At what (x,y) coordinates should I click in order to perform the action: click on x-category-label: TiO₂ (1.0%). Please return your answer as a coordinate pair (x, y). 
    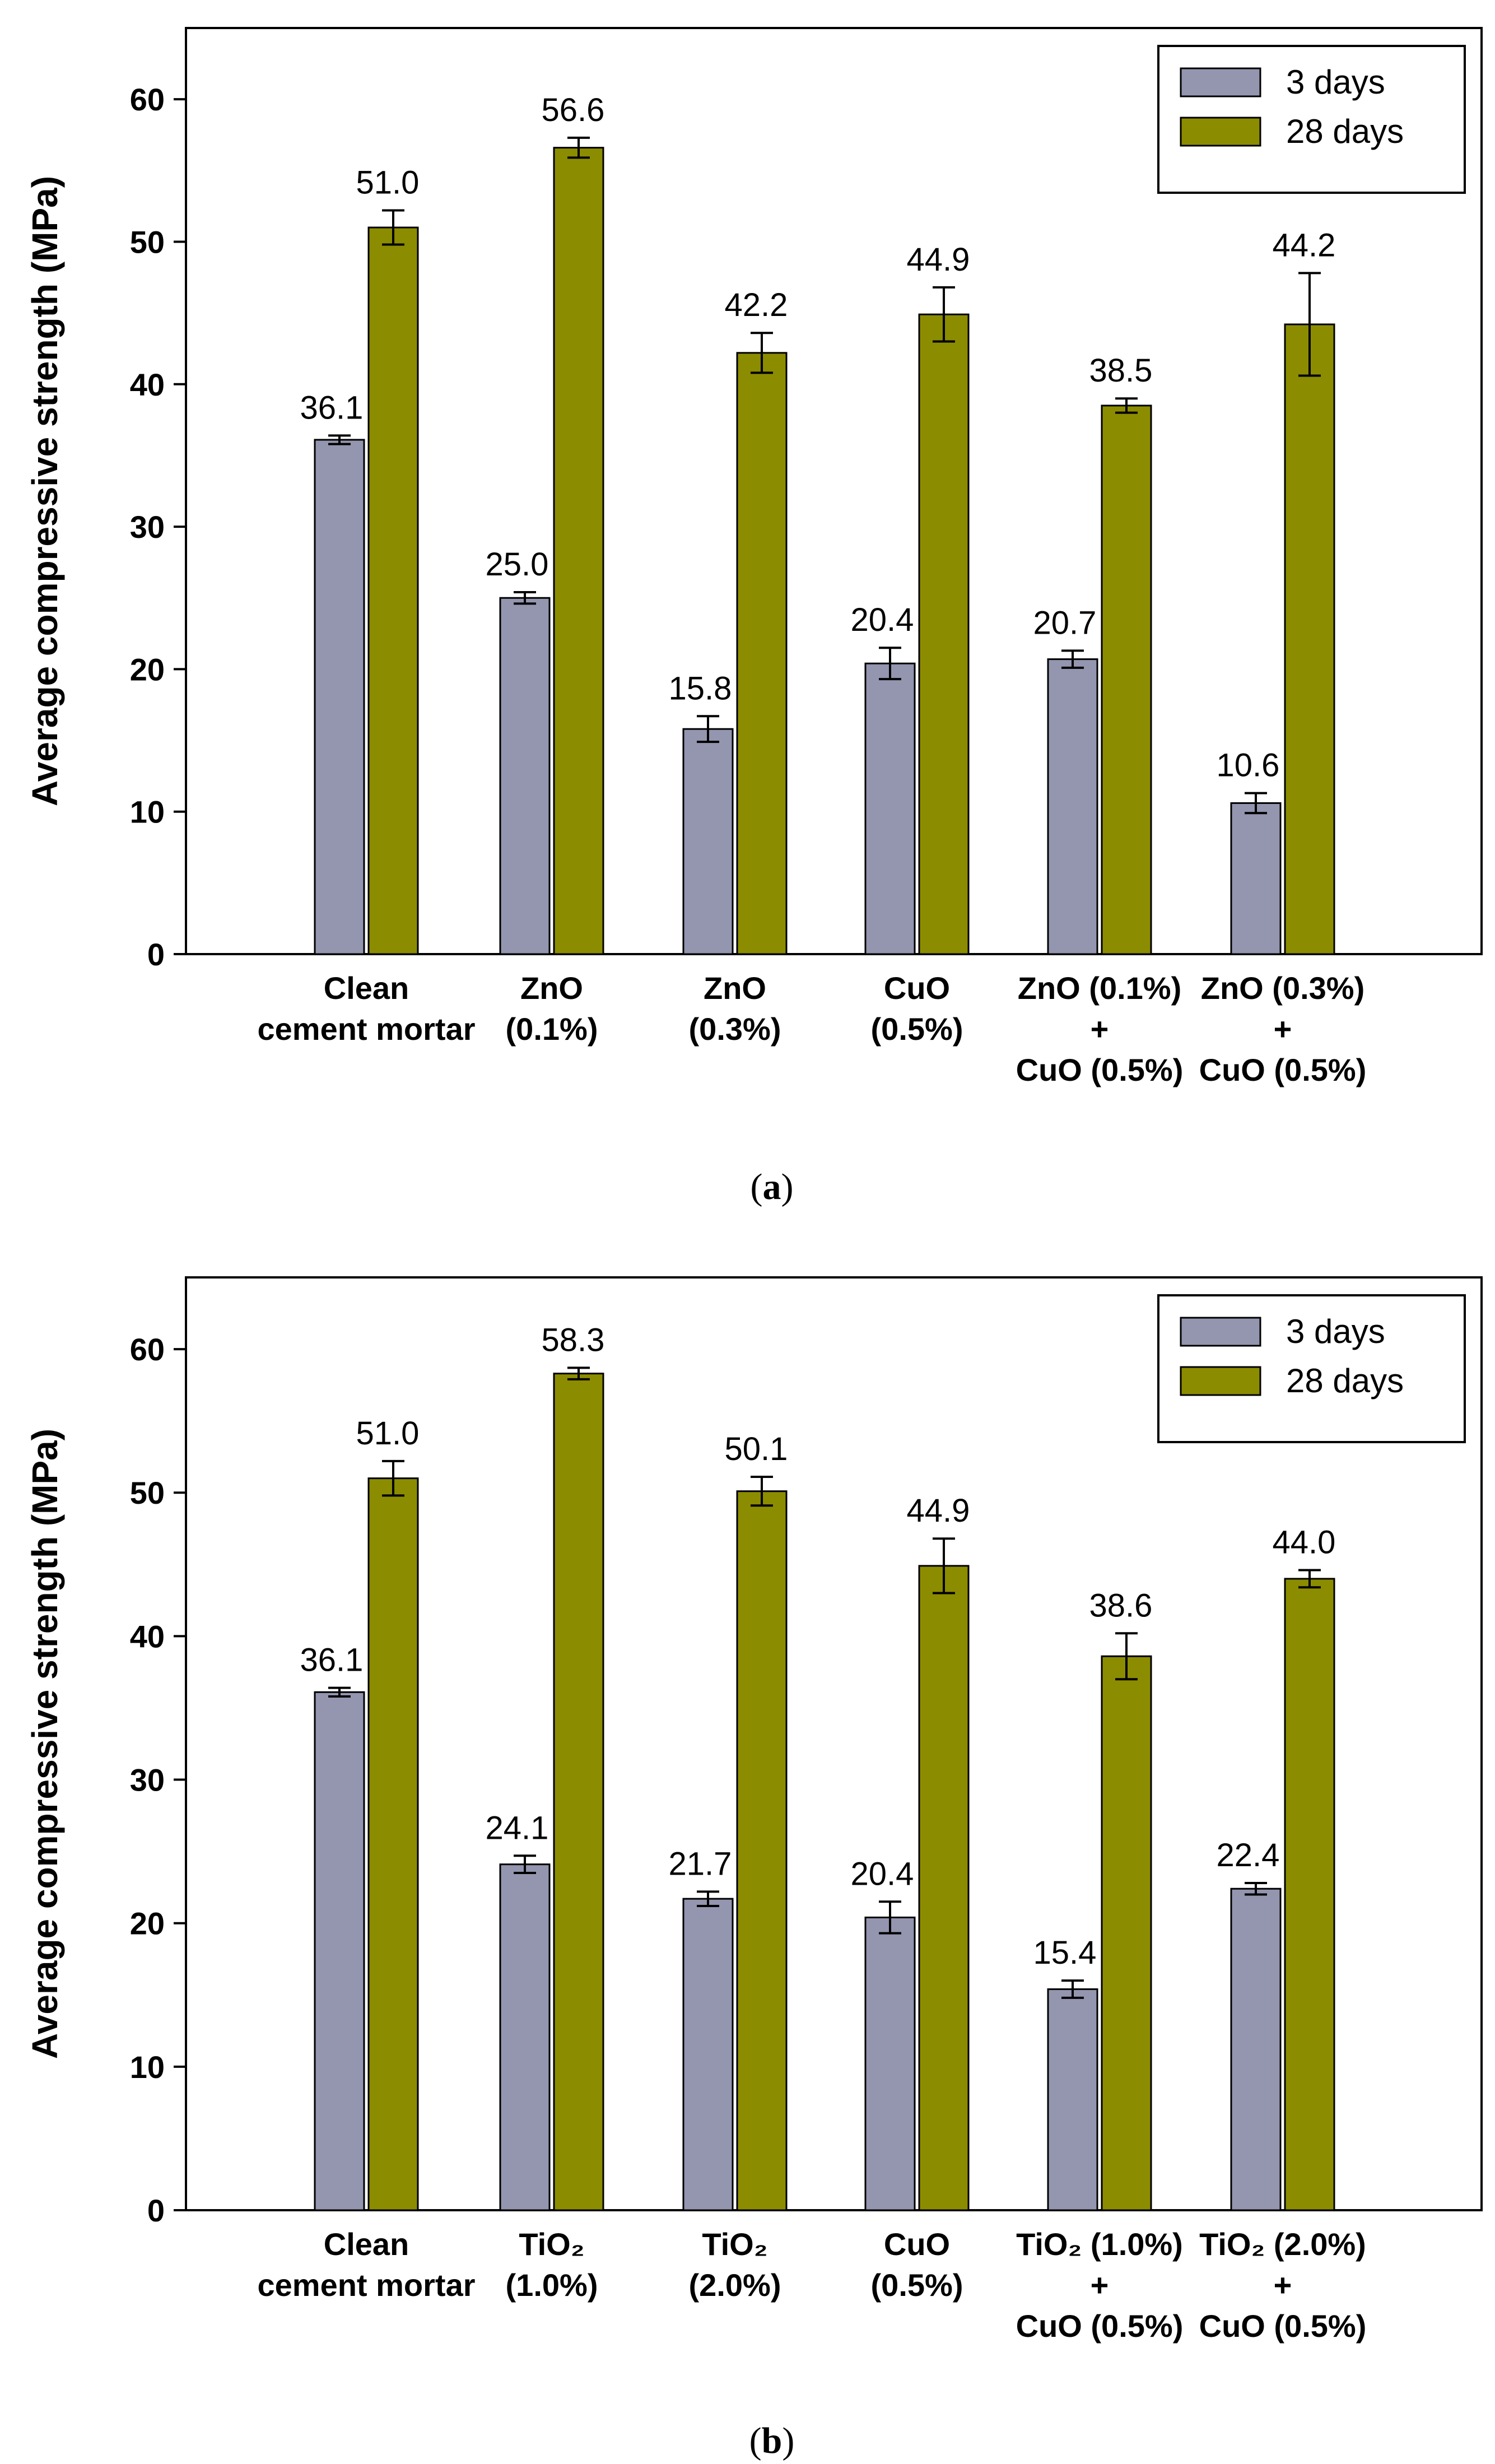
    Looking at the image, I should click on (1099, 2244).